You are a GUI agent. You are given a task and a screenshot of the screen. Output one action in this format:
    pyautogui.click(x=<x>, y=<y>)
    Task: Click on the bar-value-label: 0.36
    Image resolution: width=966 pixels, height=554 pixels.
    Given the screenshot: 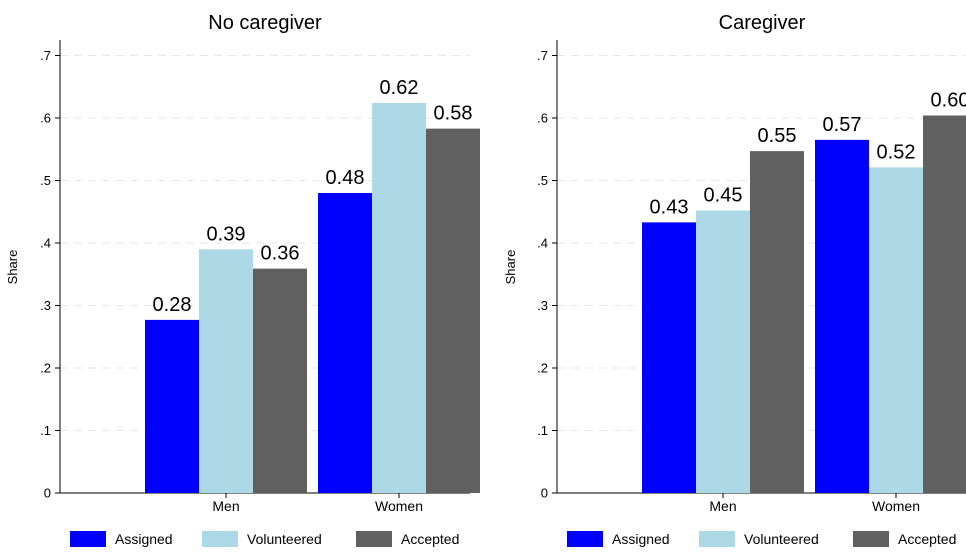 What is the action you would take?
    pyautogui.click(x=280, y=254)
    